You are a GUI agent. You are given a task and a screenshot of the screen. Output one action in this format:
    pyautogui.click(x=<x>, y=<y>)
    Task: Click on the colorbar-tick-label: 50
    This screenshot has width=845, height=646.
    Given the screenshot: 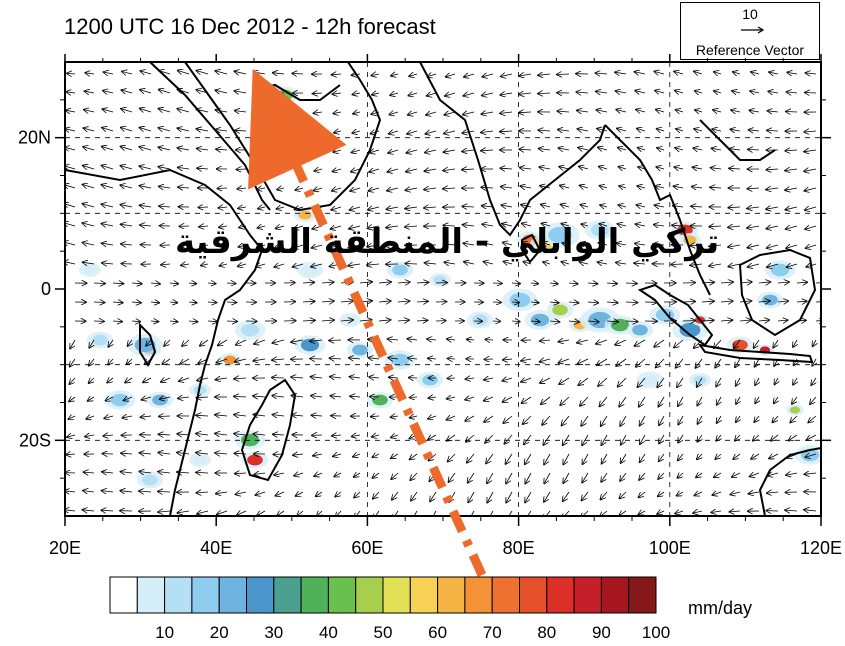 What is the action you would take?
    pyautogui.click(x=383, y=632)
    